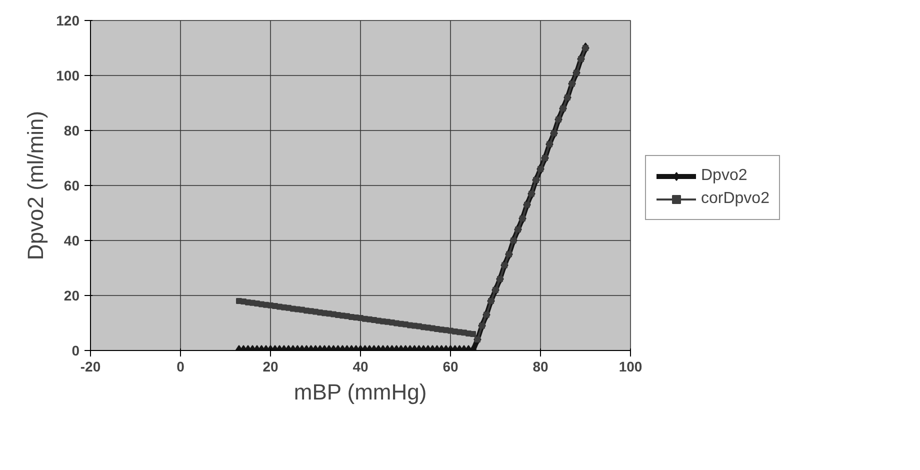  I want to click on x-tick-label: 40, so click(360, 366).